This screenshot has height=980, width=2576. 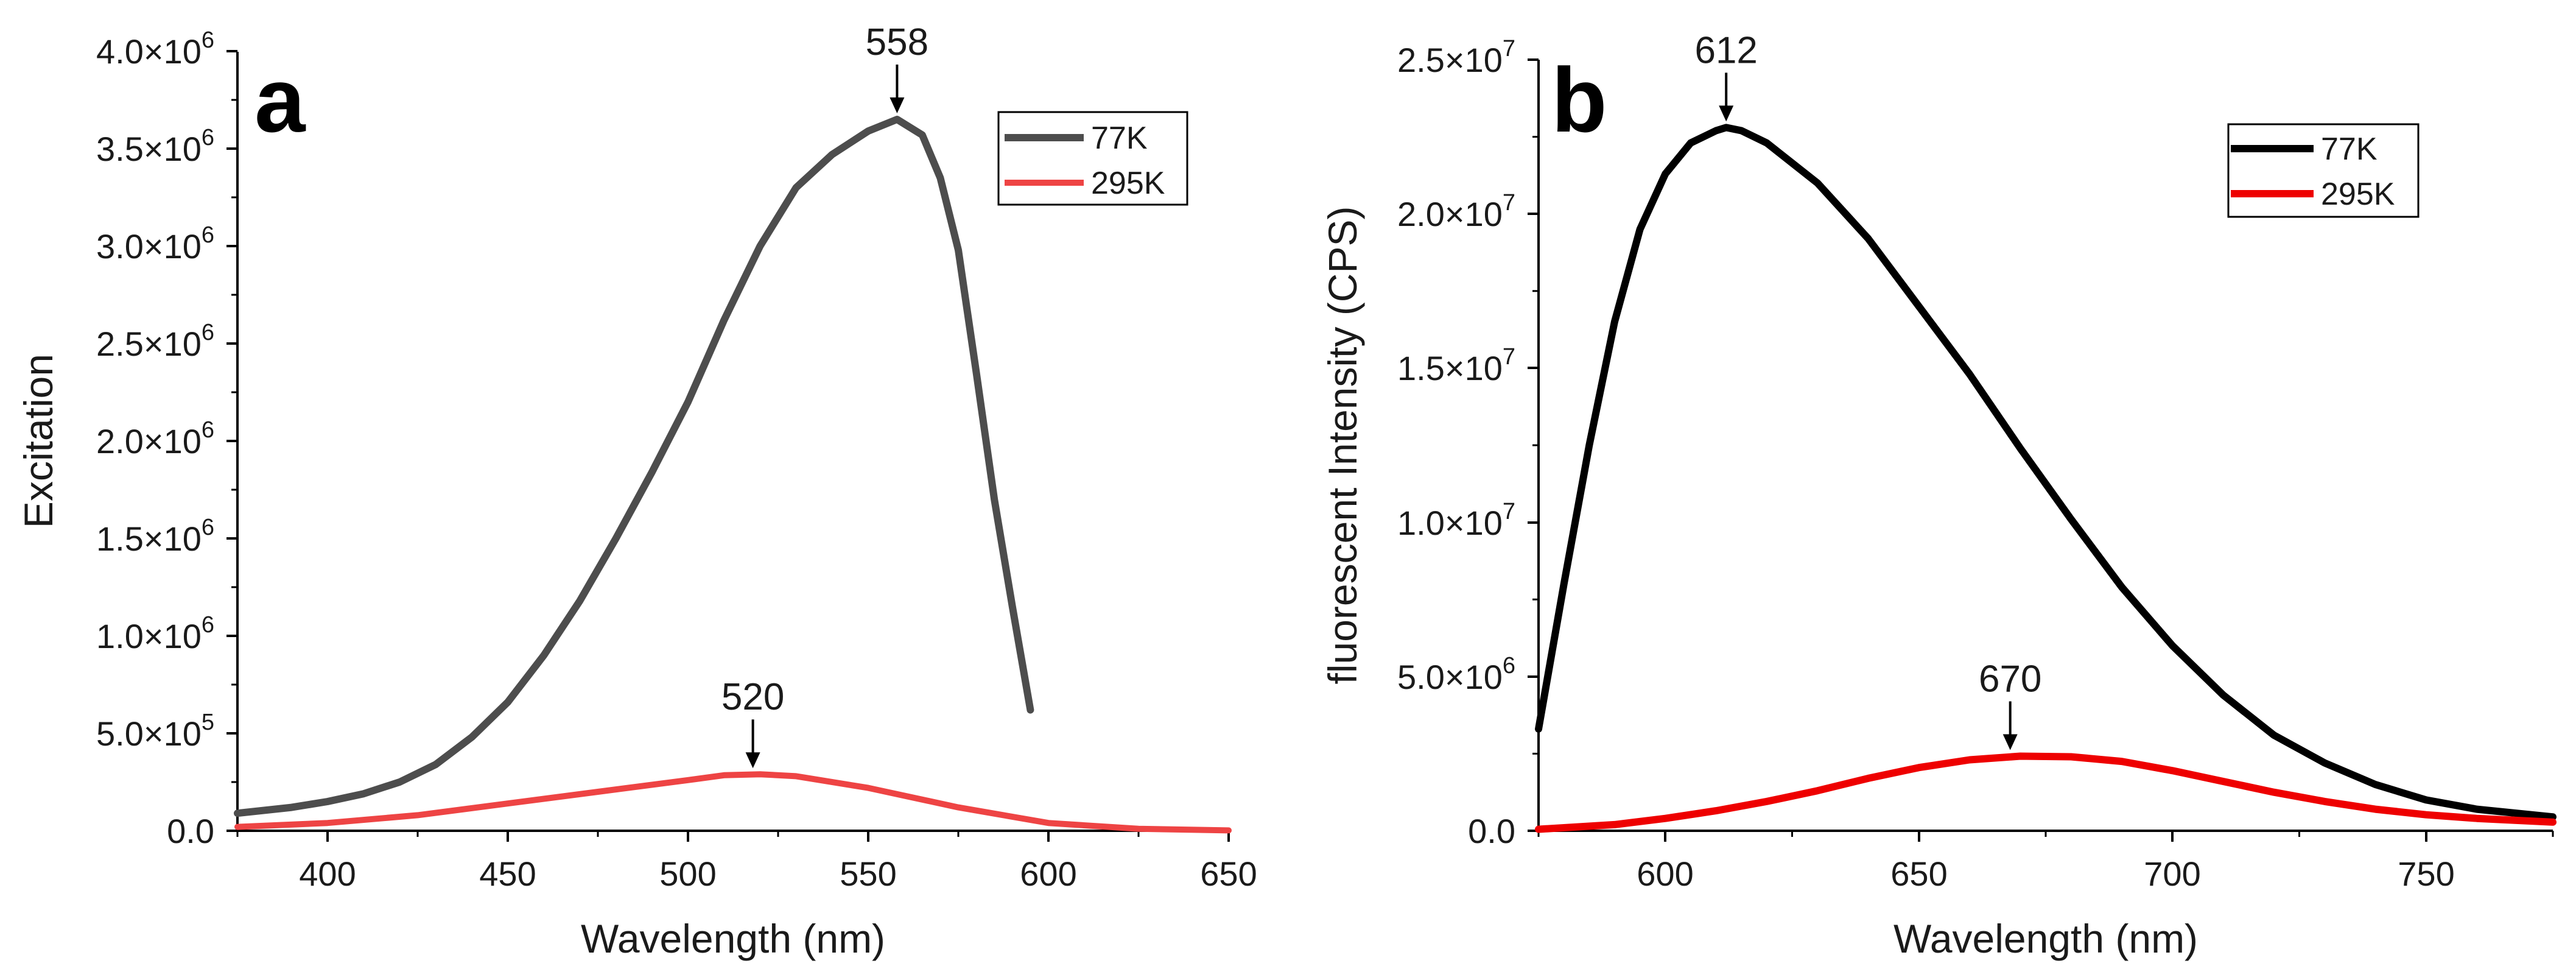 I want to click on panel-a-y-tick-label: 4.0×10⁶, so click(x=155, y=49).